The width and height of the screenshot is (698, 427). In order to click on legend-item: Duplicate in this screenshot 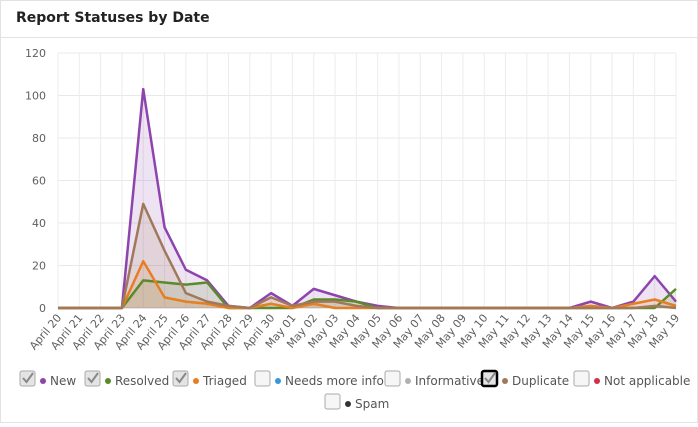, I will do `click(524, 378)`.